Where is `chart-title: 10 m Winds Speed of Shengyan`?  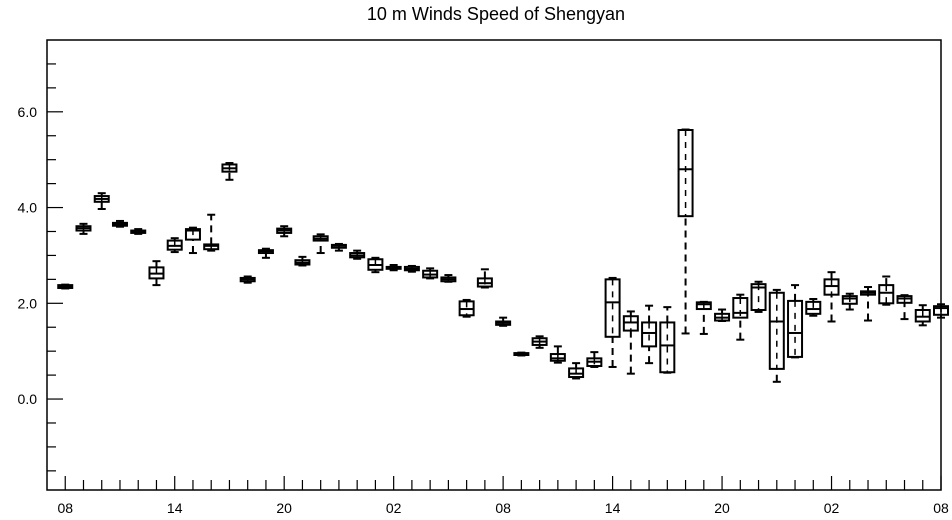 chart-title: 10 m Winds Speed of Shengyan is located at coordinates (496, 14).